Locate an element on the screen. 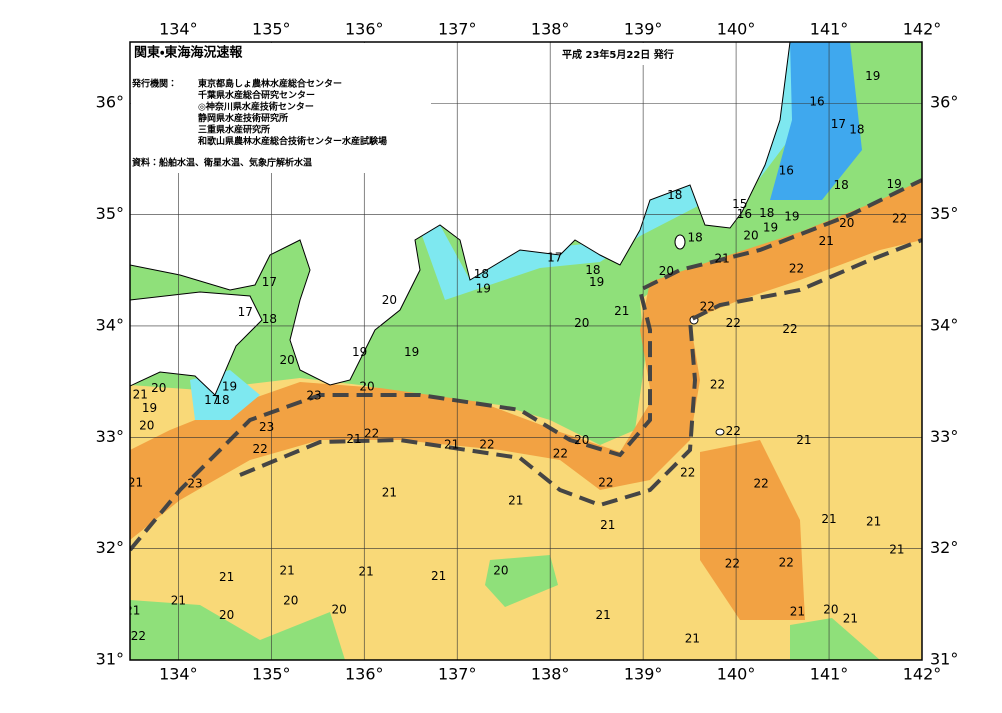  title: 関東・東海海況速報 is located at coordinates (188, 53).